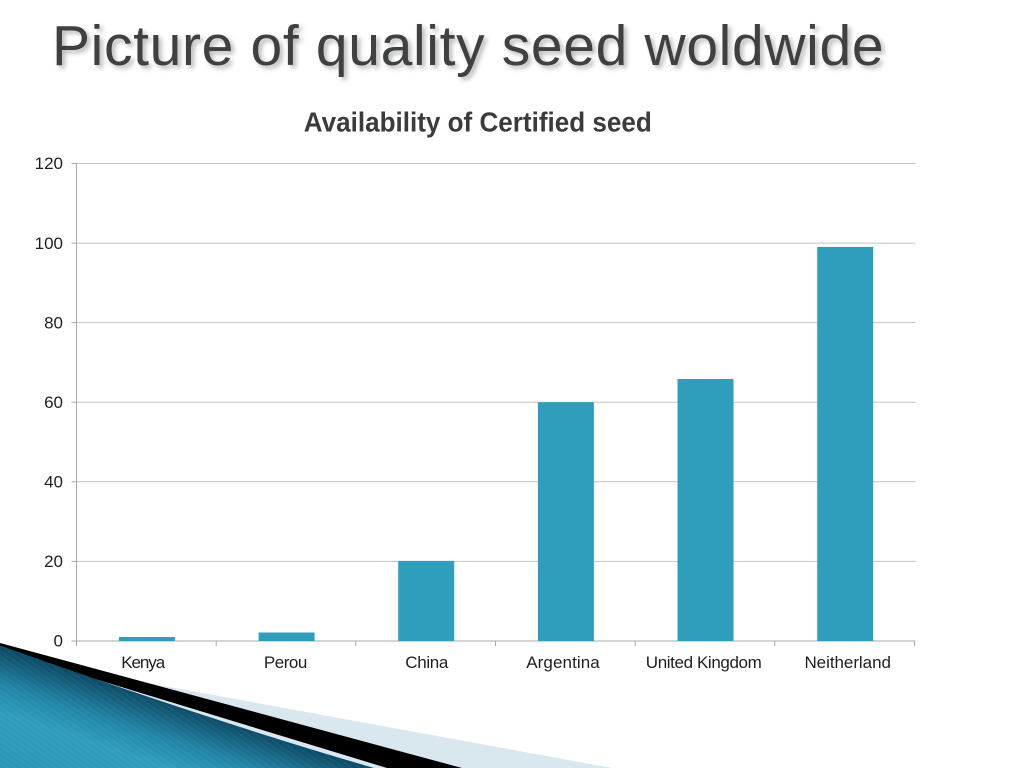 Image resolution: width=1024 pixels, height=768 pixels. Describe the element at coordinates (143, 662) in the screenshot. I see `svg-text: Kenya` at that location.